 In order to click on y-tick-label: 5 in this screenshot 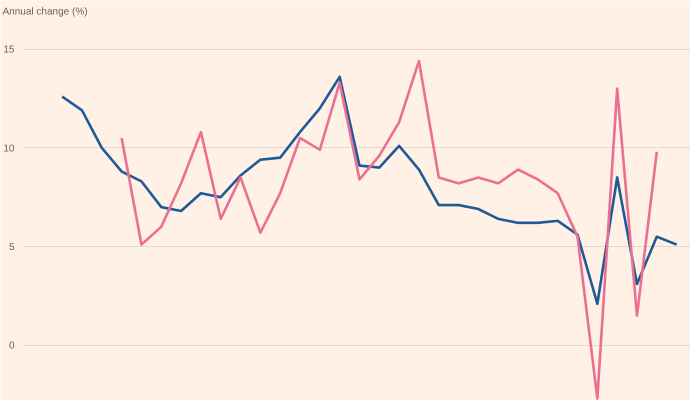, I will do `click(11, 248)`.